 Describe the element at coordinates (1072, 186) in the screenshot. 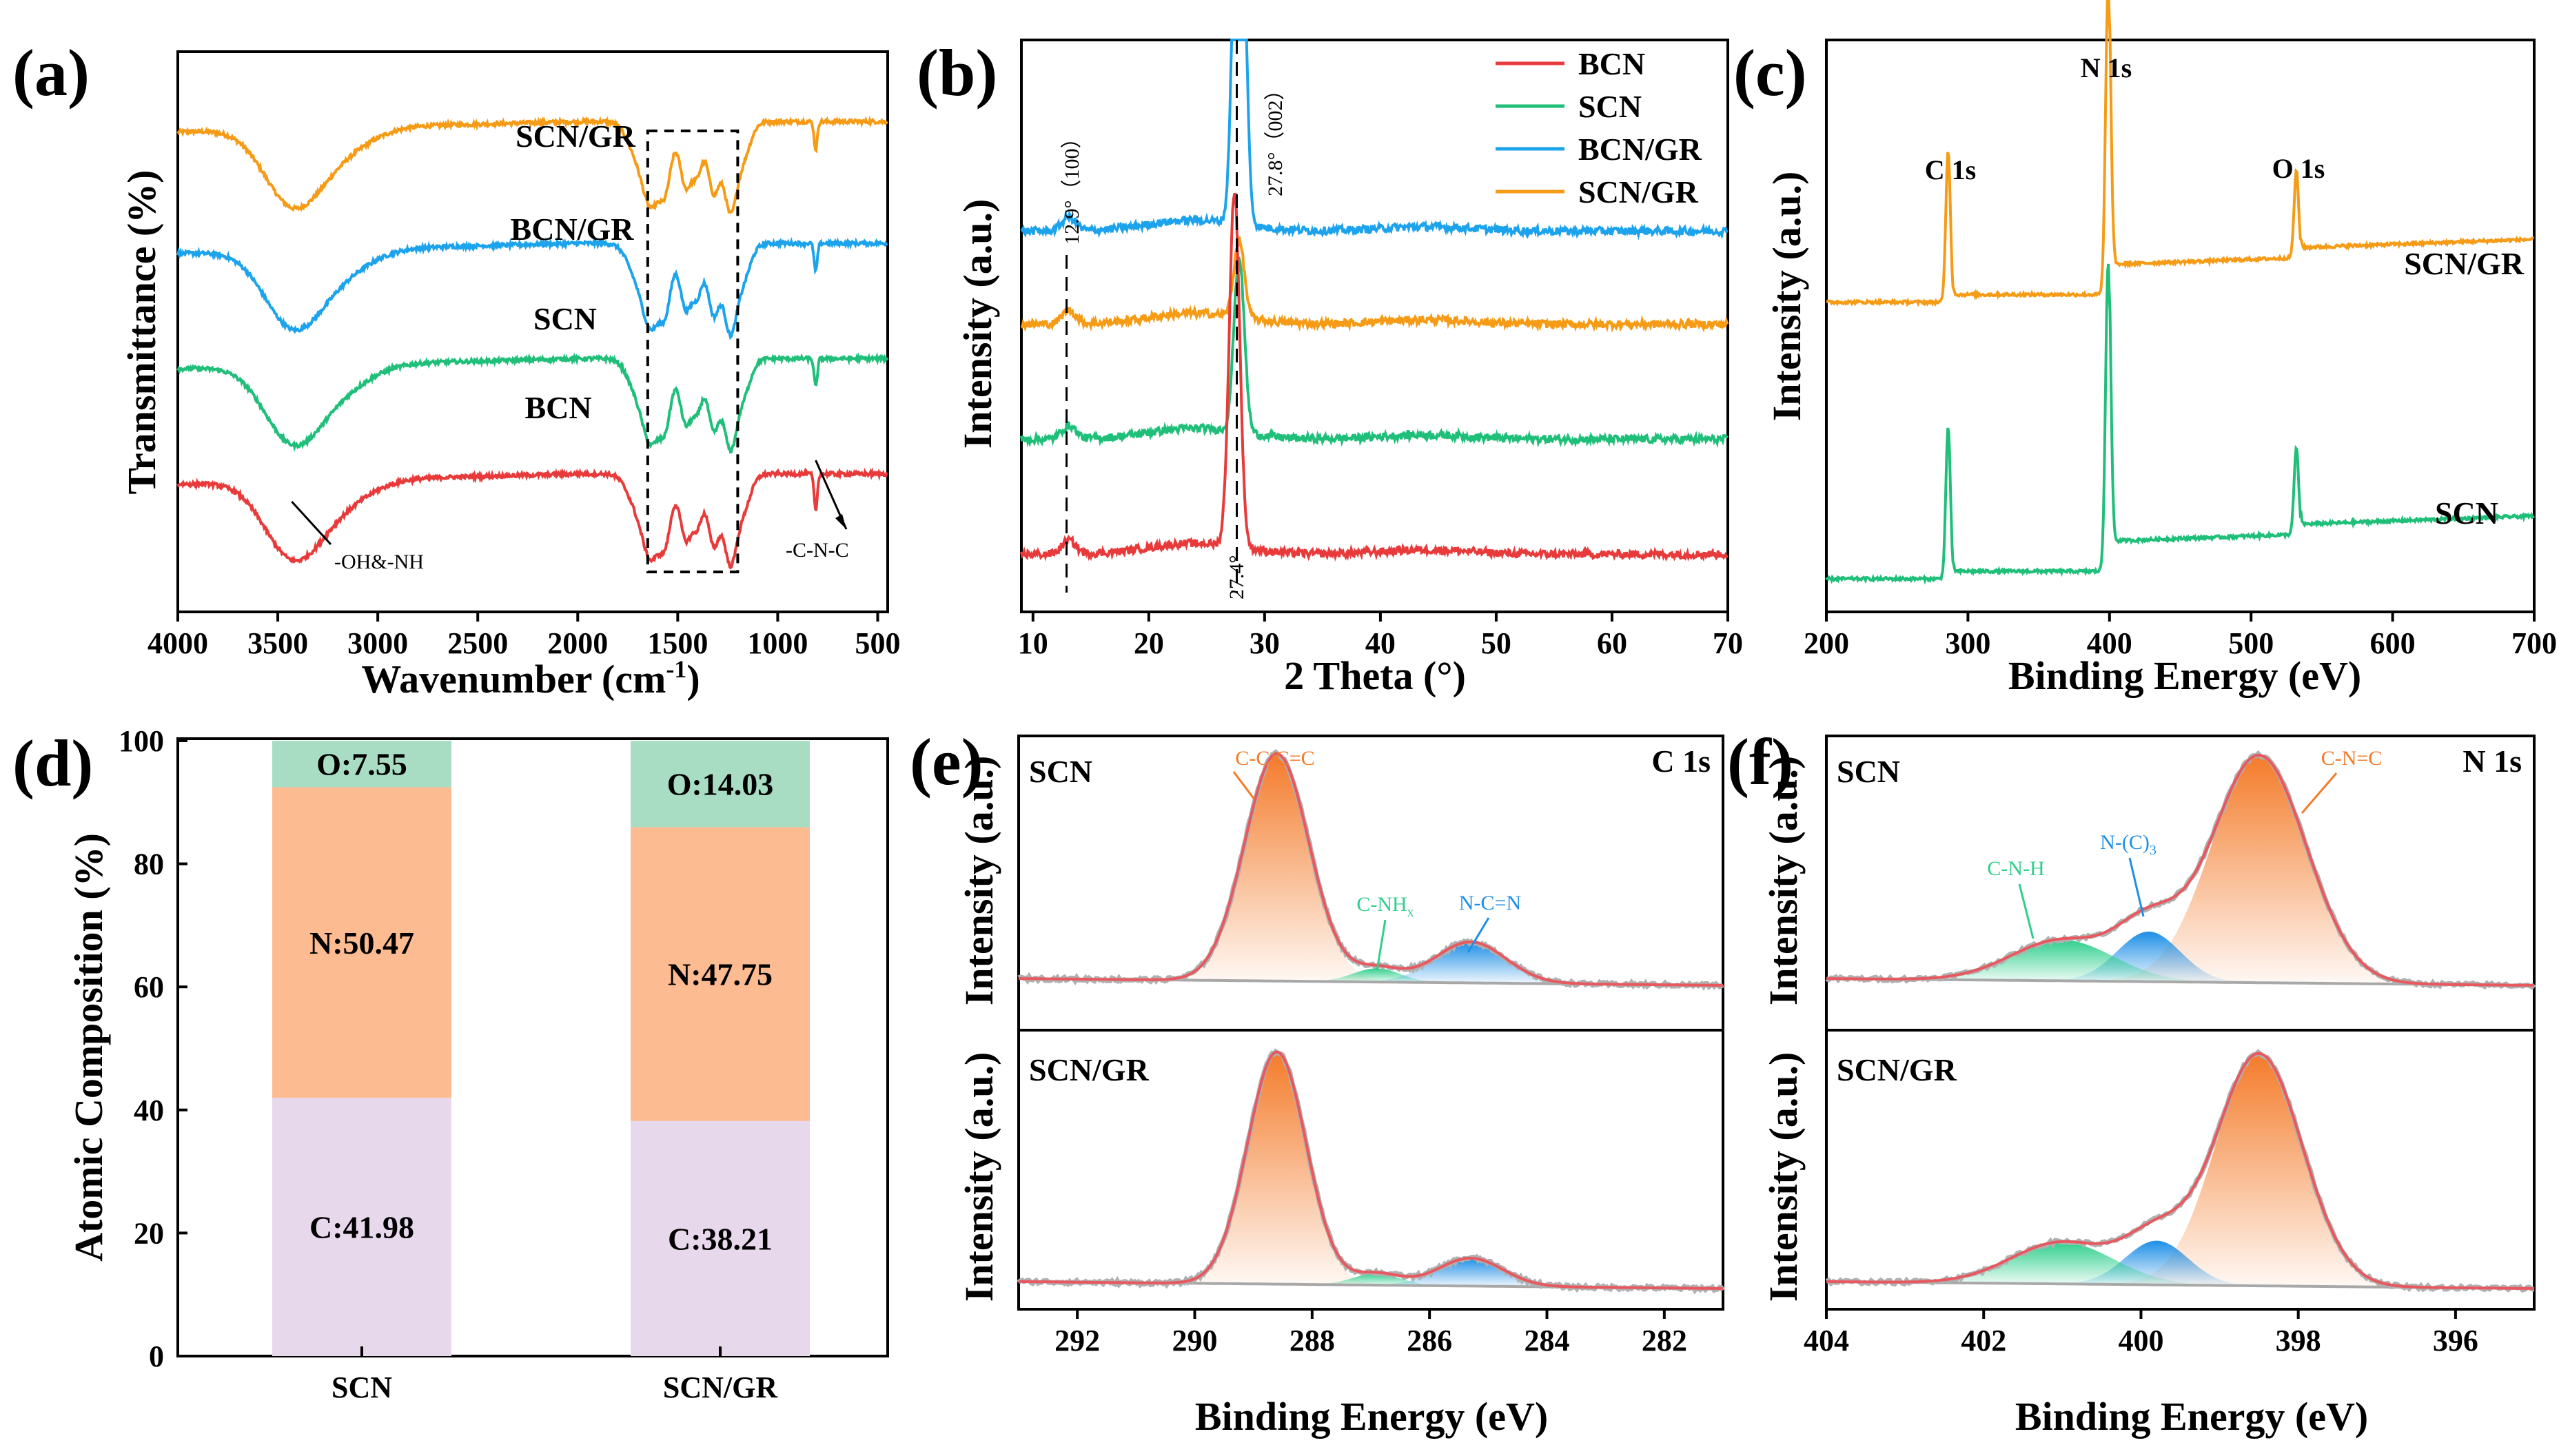

I see `annotation-100: 12.9°（100）` at that location.